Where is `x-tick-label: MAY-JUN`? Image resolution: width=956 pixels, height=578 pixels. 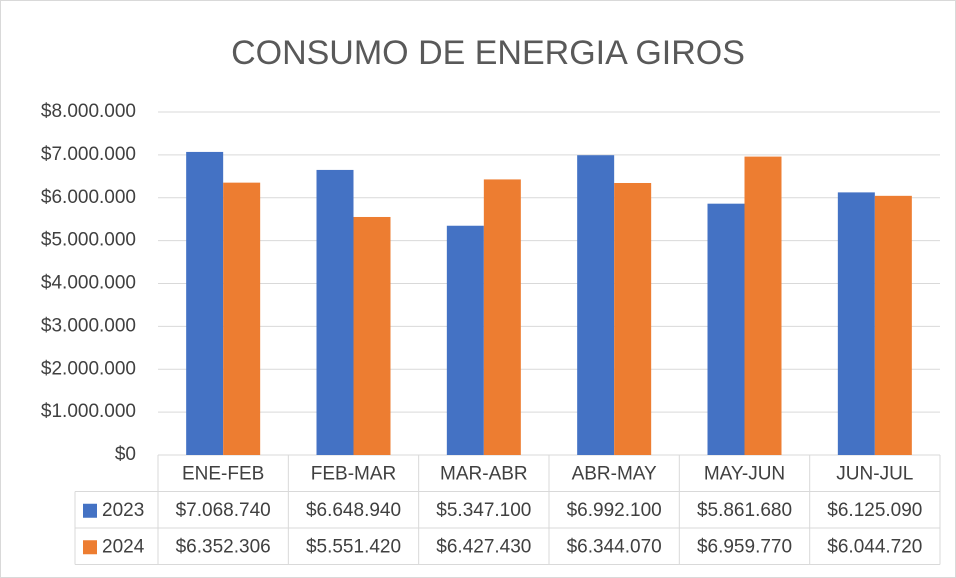
x-tick-label: MAY-JUN is located at coordinates (744, 473).